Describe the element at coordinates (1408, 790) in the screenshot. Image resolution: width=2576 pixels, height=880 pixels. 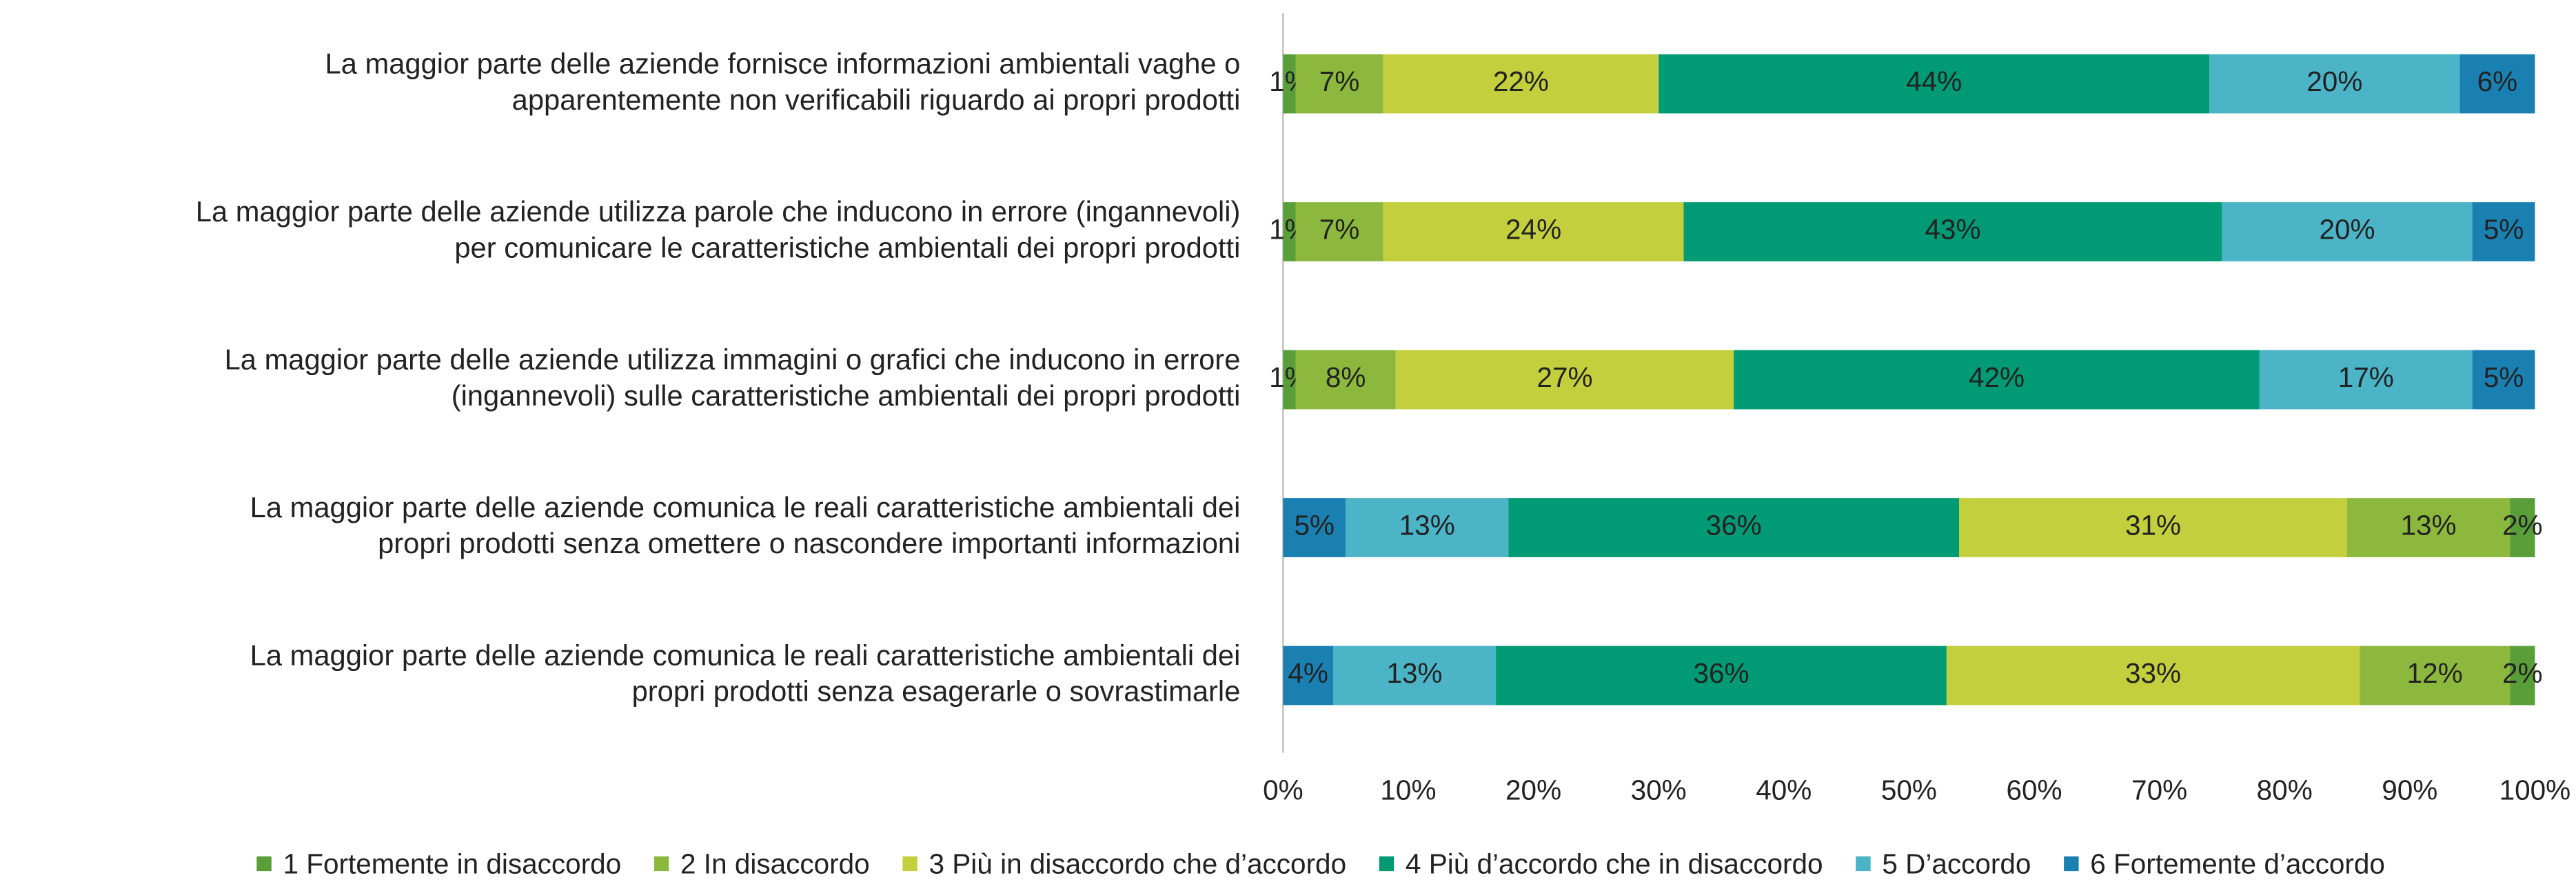
I see `x-tick-label: 10%` at that location.